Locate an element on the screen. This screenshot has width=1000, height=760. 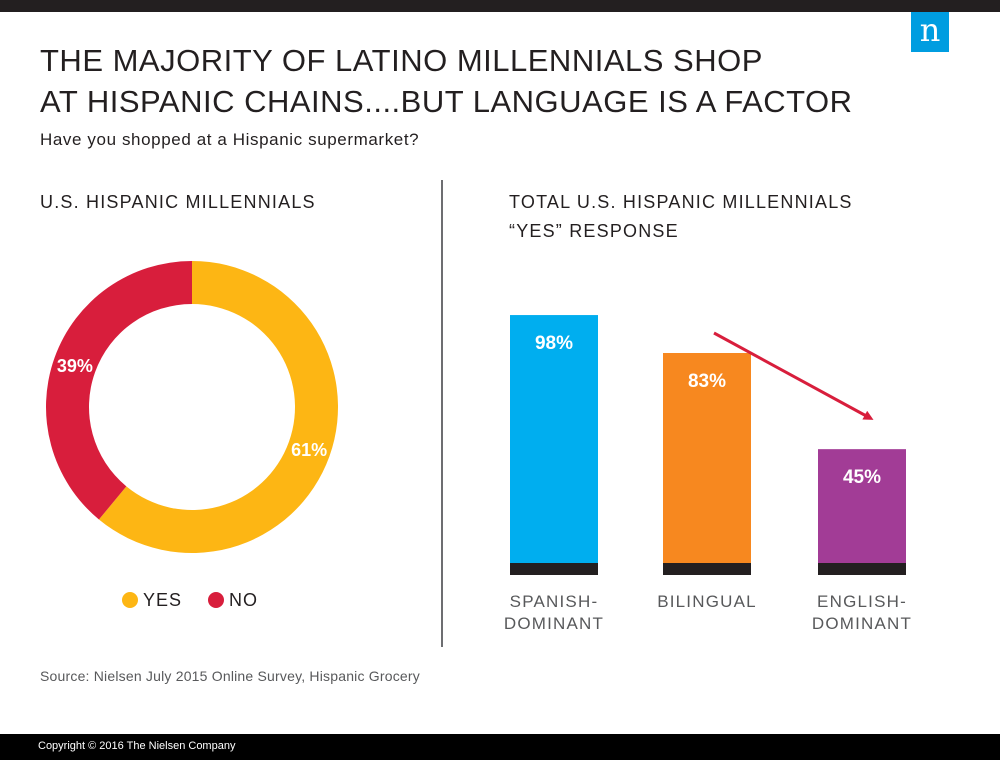
top-bar is located at coordinates (500, 6).